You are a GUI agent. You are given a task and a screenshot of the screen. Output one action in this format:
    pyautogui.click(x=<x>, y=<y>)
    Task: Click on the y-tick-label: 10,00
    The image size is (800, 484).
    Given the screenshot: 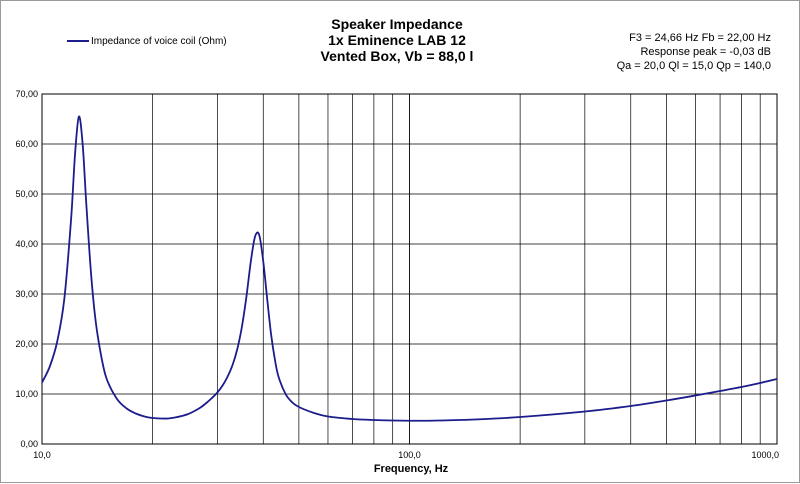 What is the action you would take?
    pyautogui.click(x=26, y=394)
    